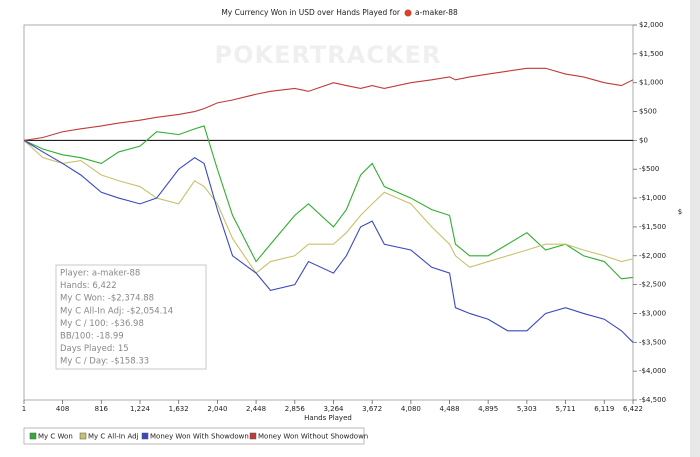 The width and height of the screenshot is (700, 457). Describe the element at coordinates (116, 311) in the screenshot. I see `stat-line: My C All-In Adj: -$2,054.14` at that location.